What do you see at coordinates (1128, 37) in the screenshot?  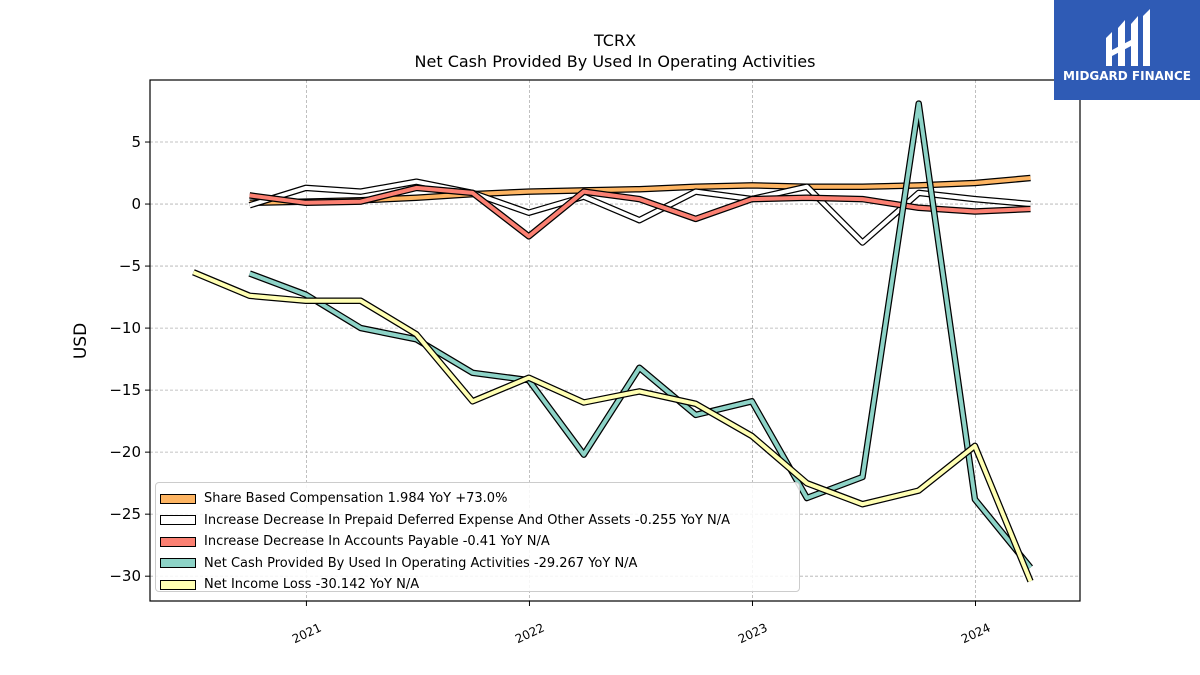 I see `midgard-logo-icon` at bounding box center [1128, 37].